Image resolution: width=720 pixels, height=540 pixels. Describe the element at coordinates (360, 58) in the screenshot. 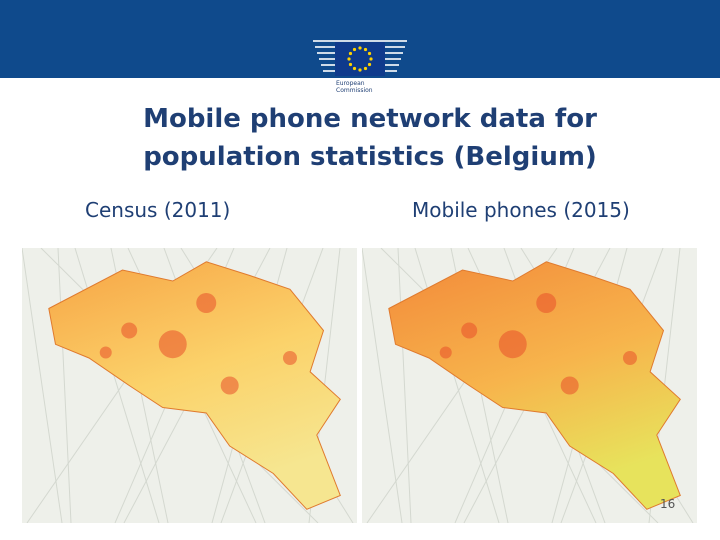

I see `logo` at that location.